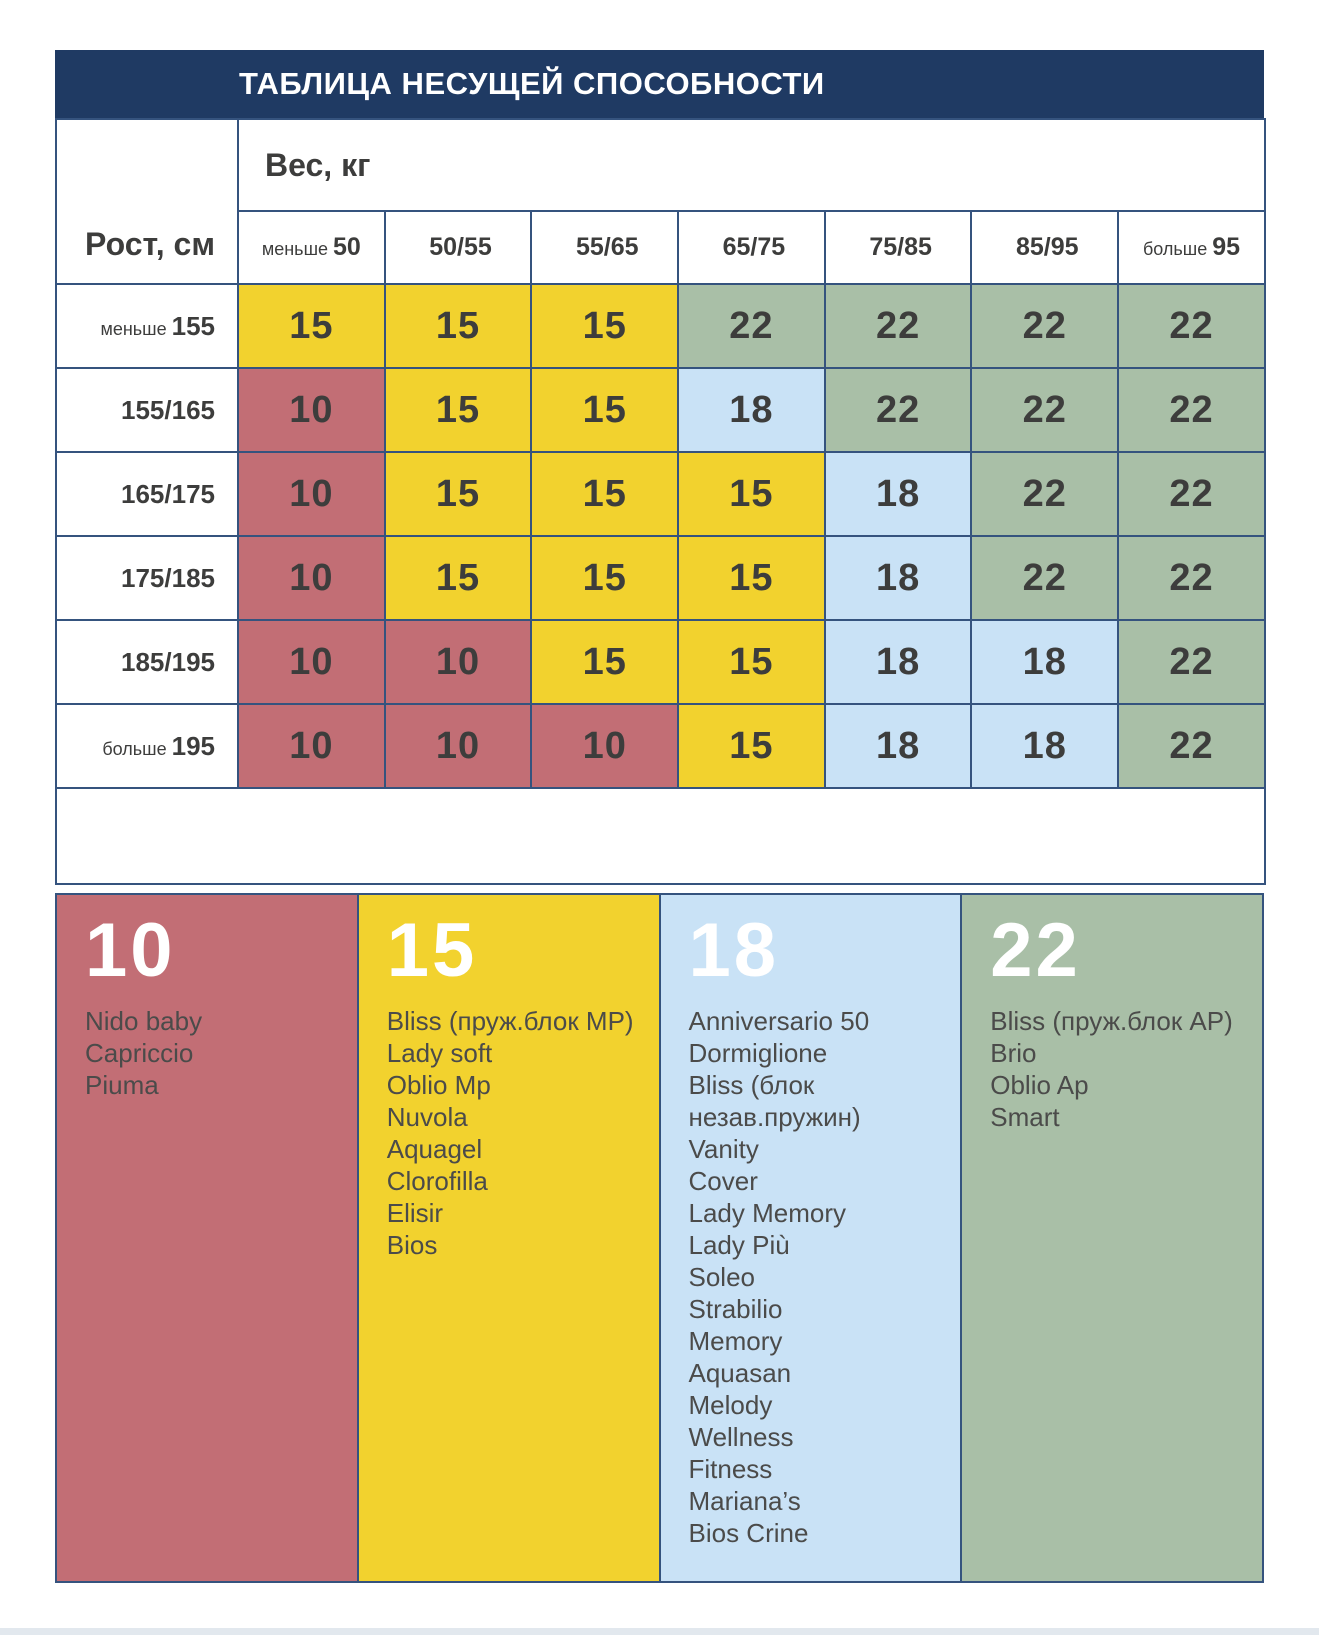 The height and width of the screenshot is (1635, 1319). I want to click on column-header-prefix: больше, so click(1175, 249).